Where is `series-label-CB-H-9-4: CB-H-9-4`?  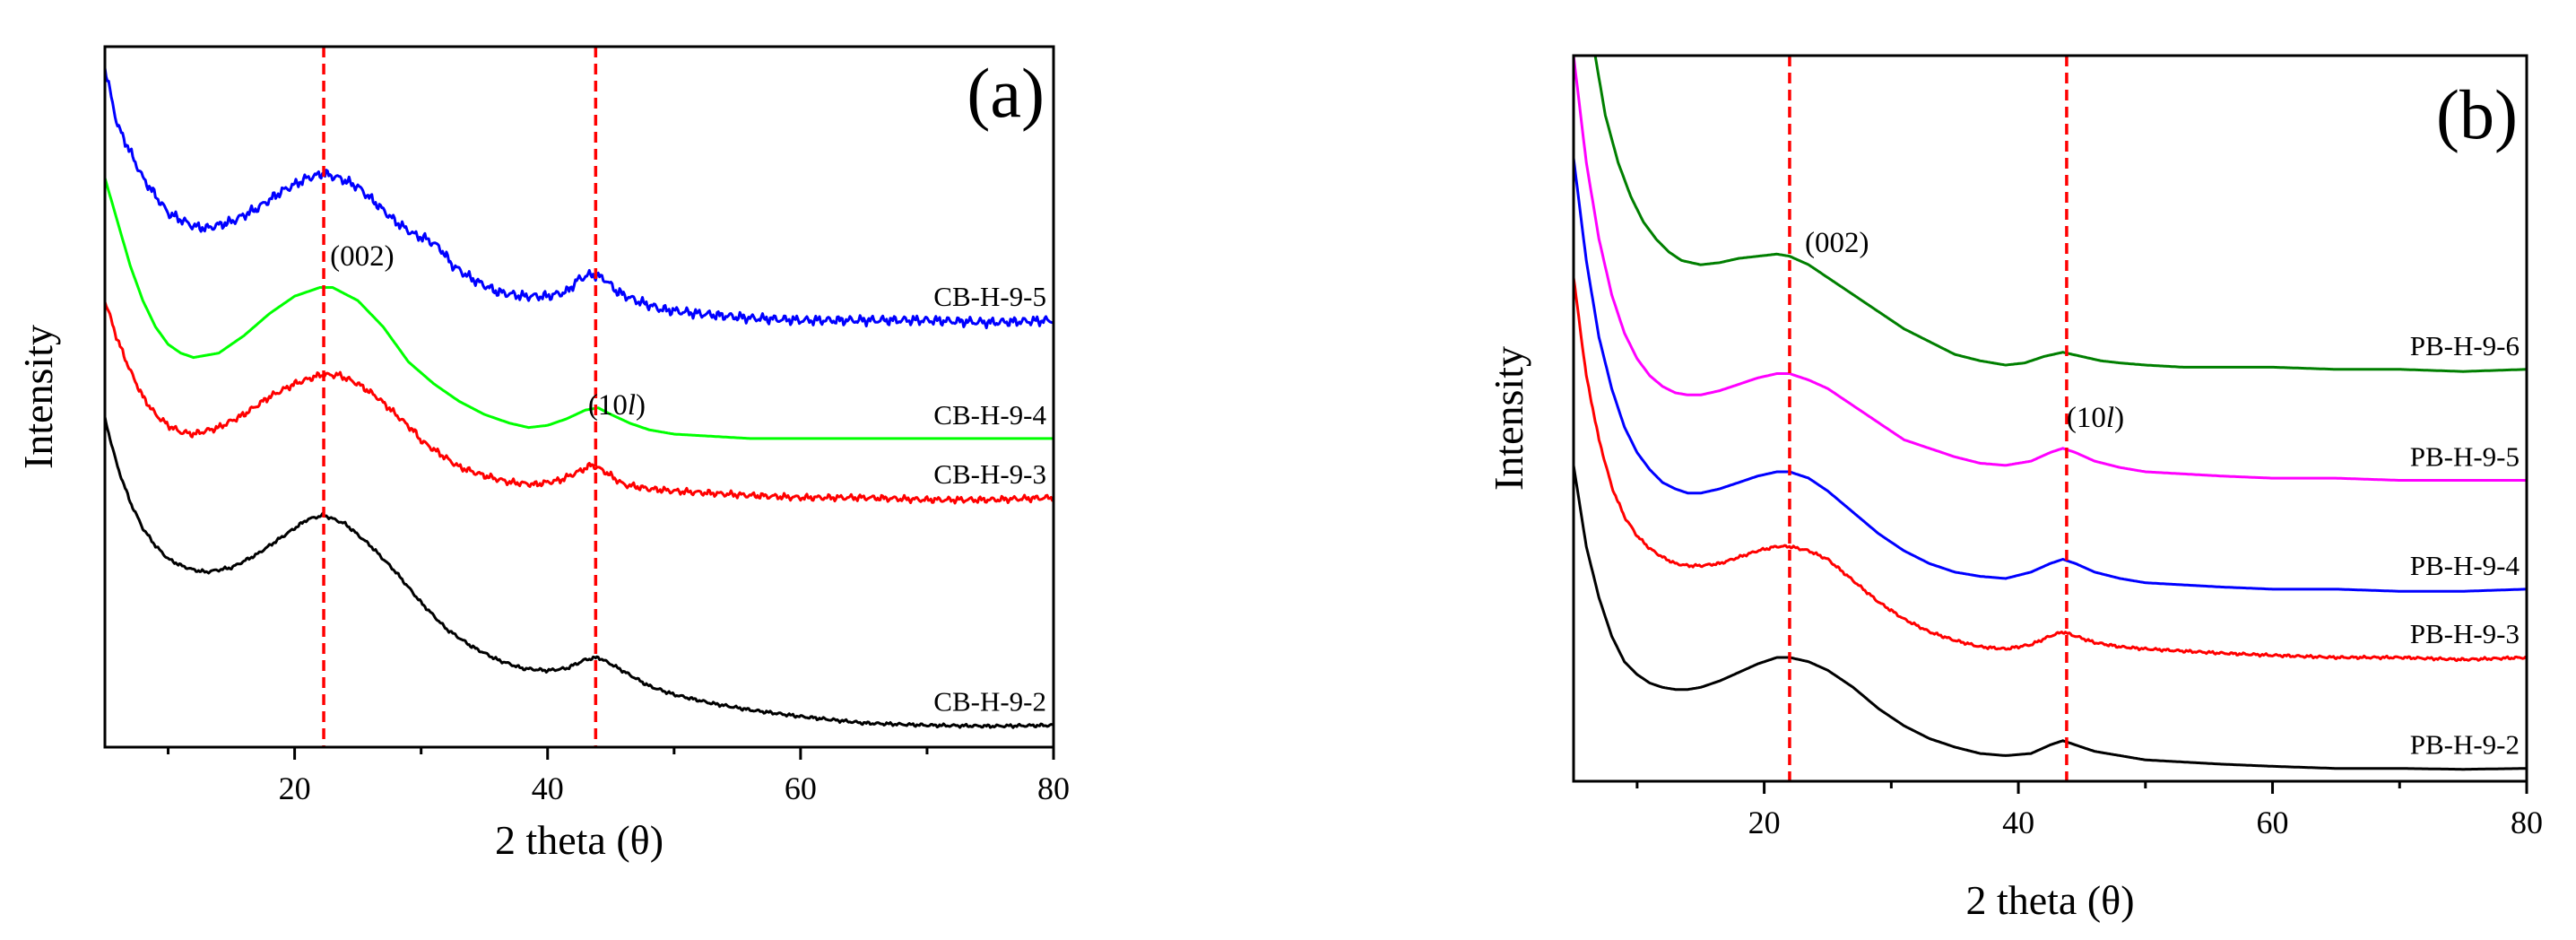 series-label-CB-H-9-4: CB-H-9-4 is located at coordinates (989, 415).